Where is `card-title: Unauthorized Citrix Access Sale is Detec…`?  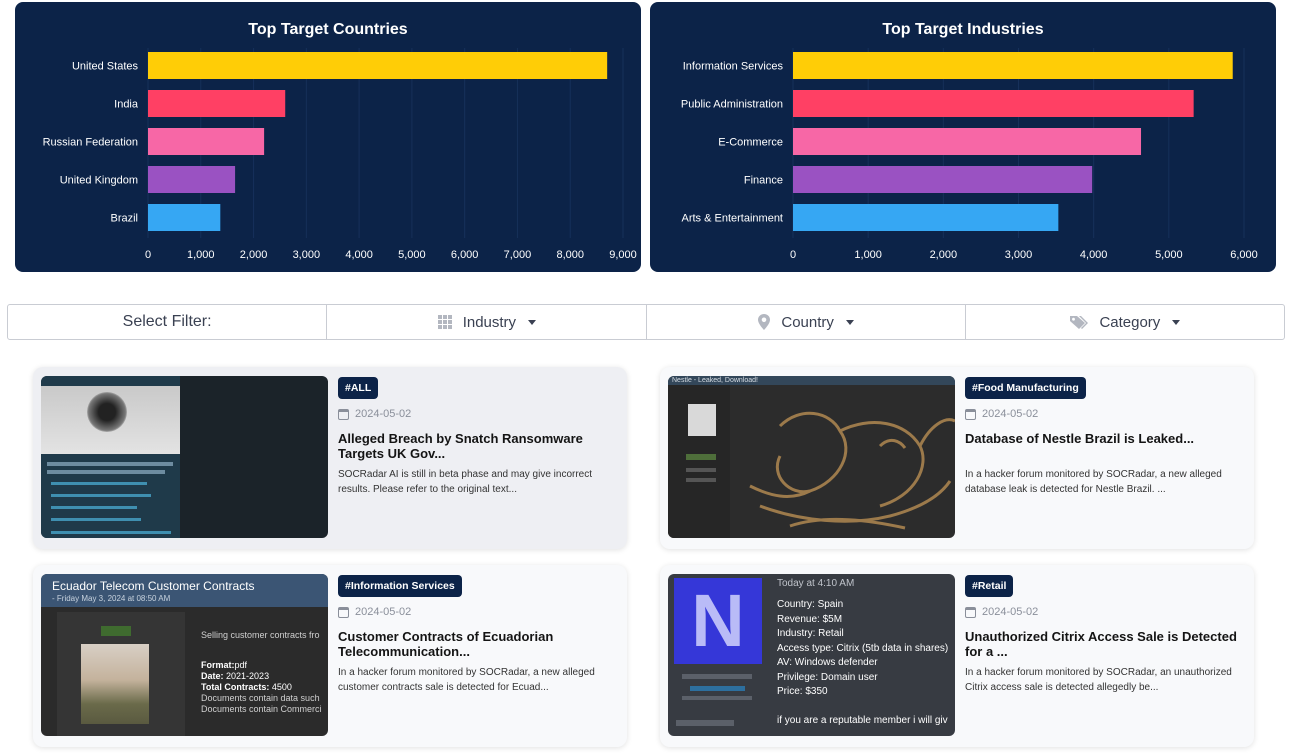
card-title: Unauthorized Citrix Access Sale is Detec… is located at coordinates (1101, 644).